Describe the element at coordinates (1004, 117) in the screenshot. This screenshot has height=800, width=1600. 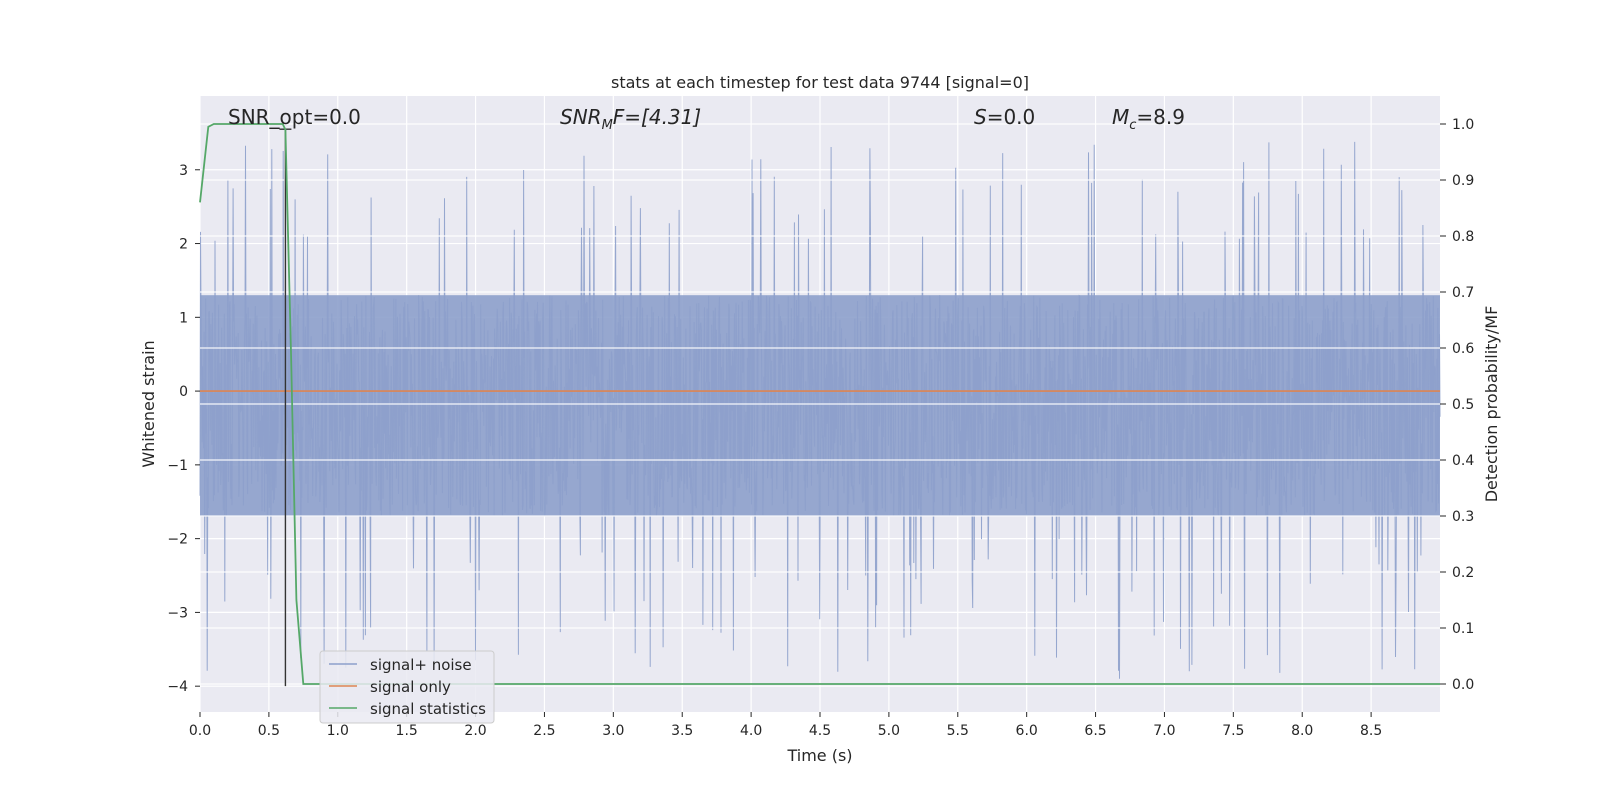
I see `s-annotation: S=0.0` at that location.